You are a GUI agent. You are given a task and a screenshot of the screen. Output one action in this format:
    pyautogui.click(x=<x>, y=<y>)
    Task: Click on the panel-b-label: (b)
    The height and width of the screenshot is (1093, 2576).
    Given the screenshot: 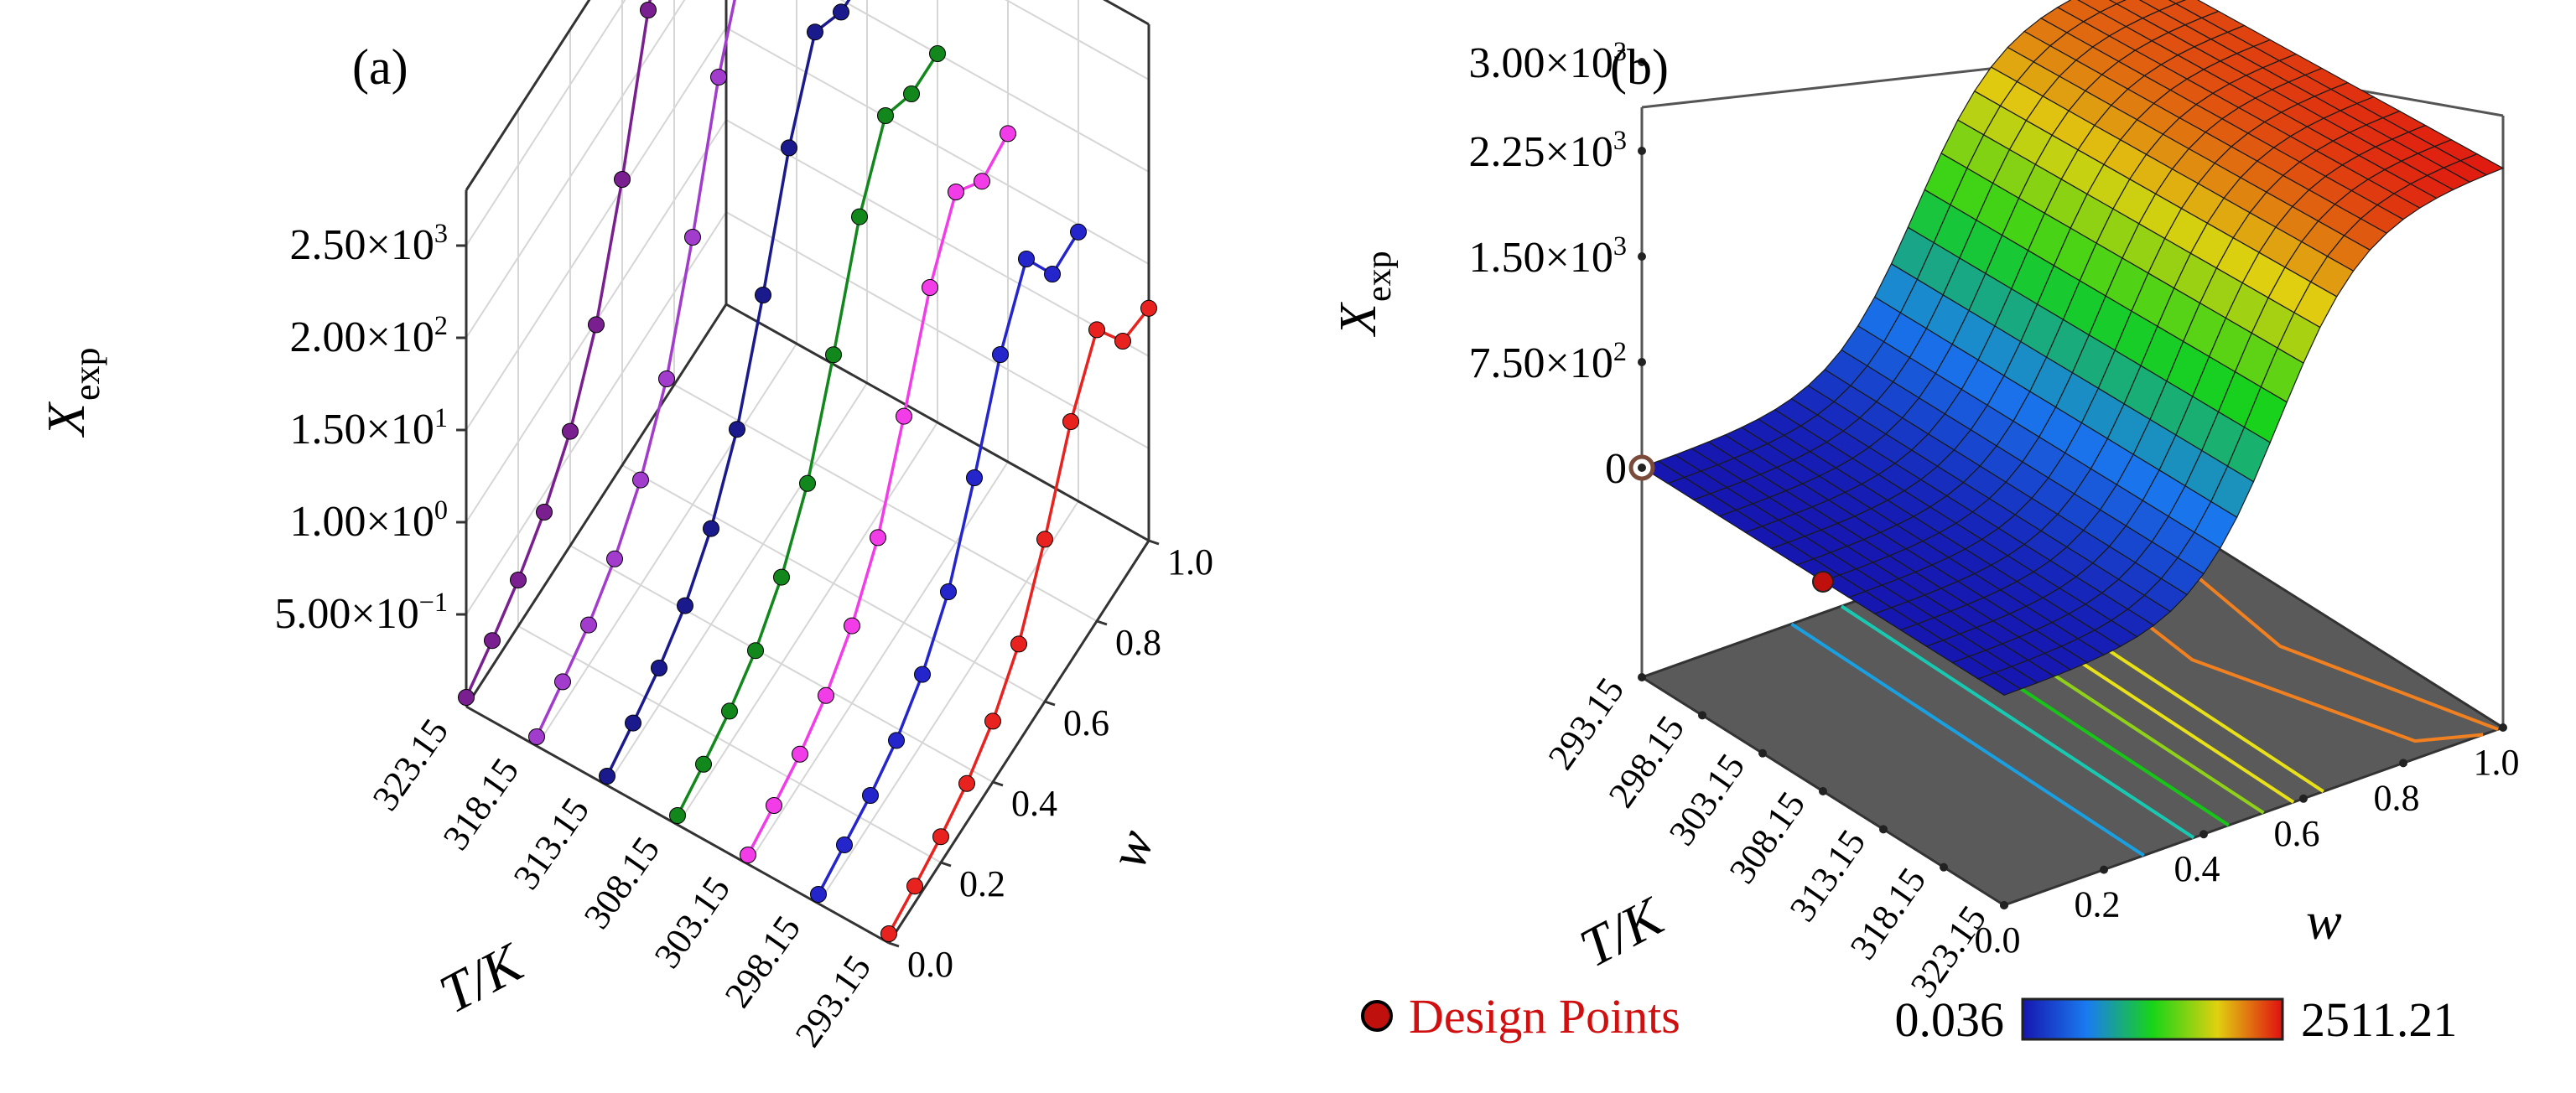 What is the action you would take?
    pyautogui.click(x=1639, y=67)
    